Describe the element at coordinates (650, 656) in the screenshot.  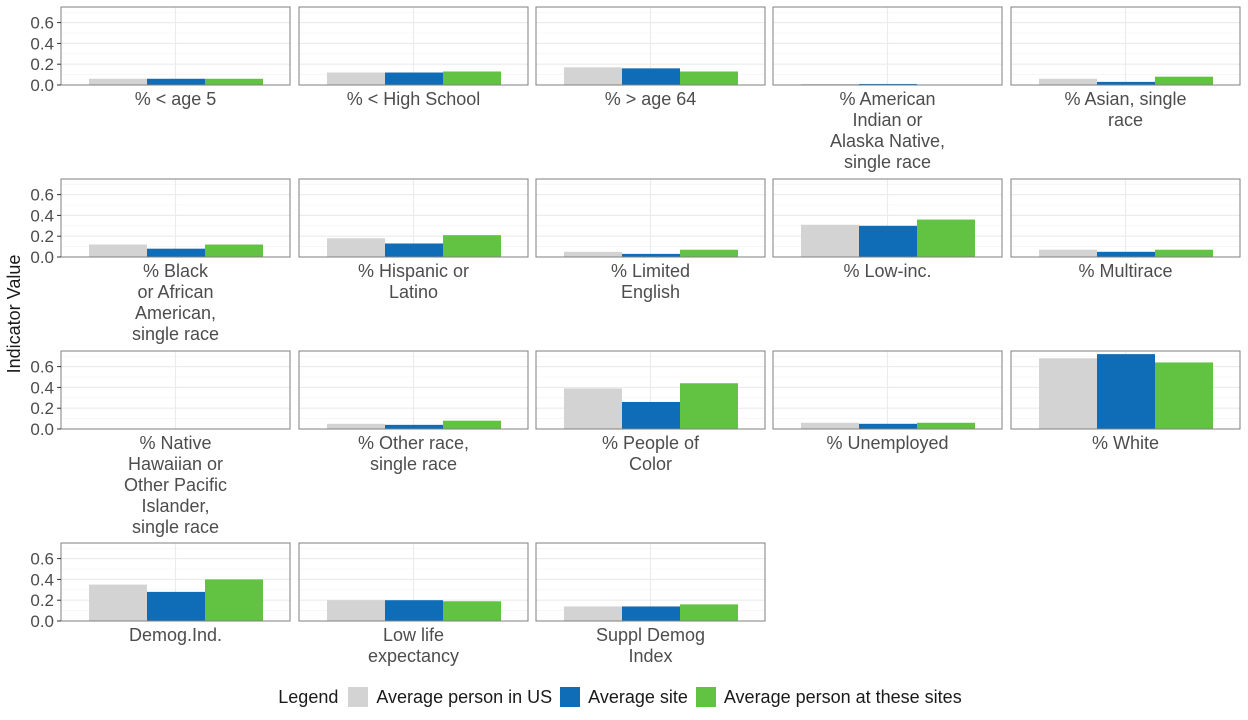
I see `panel-label: Index` at that location.